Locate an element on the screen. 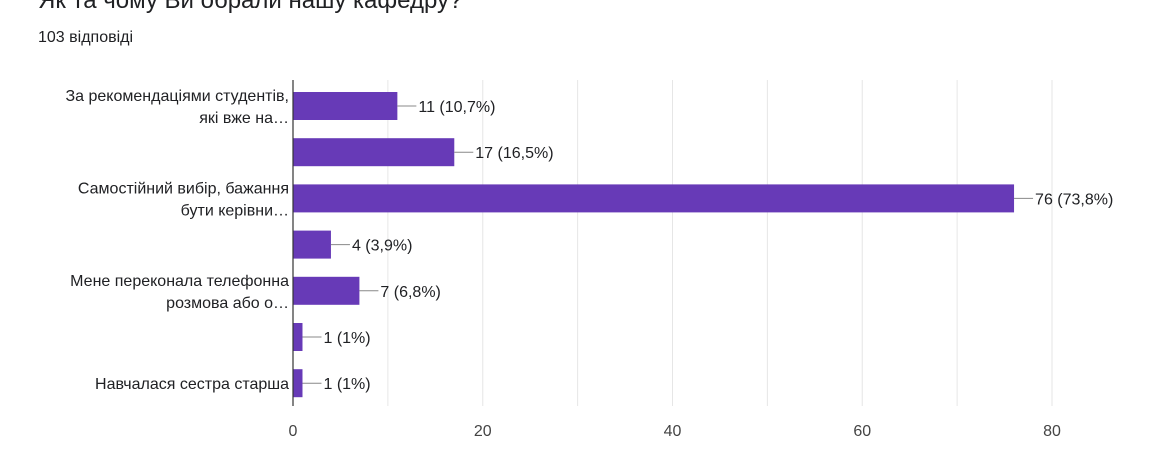 The image size is (1170, 450). value-label-0: 11 (10,7%) is located at coordinates (456, 107).